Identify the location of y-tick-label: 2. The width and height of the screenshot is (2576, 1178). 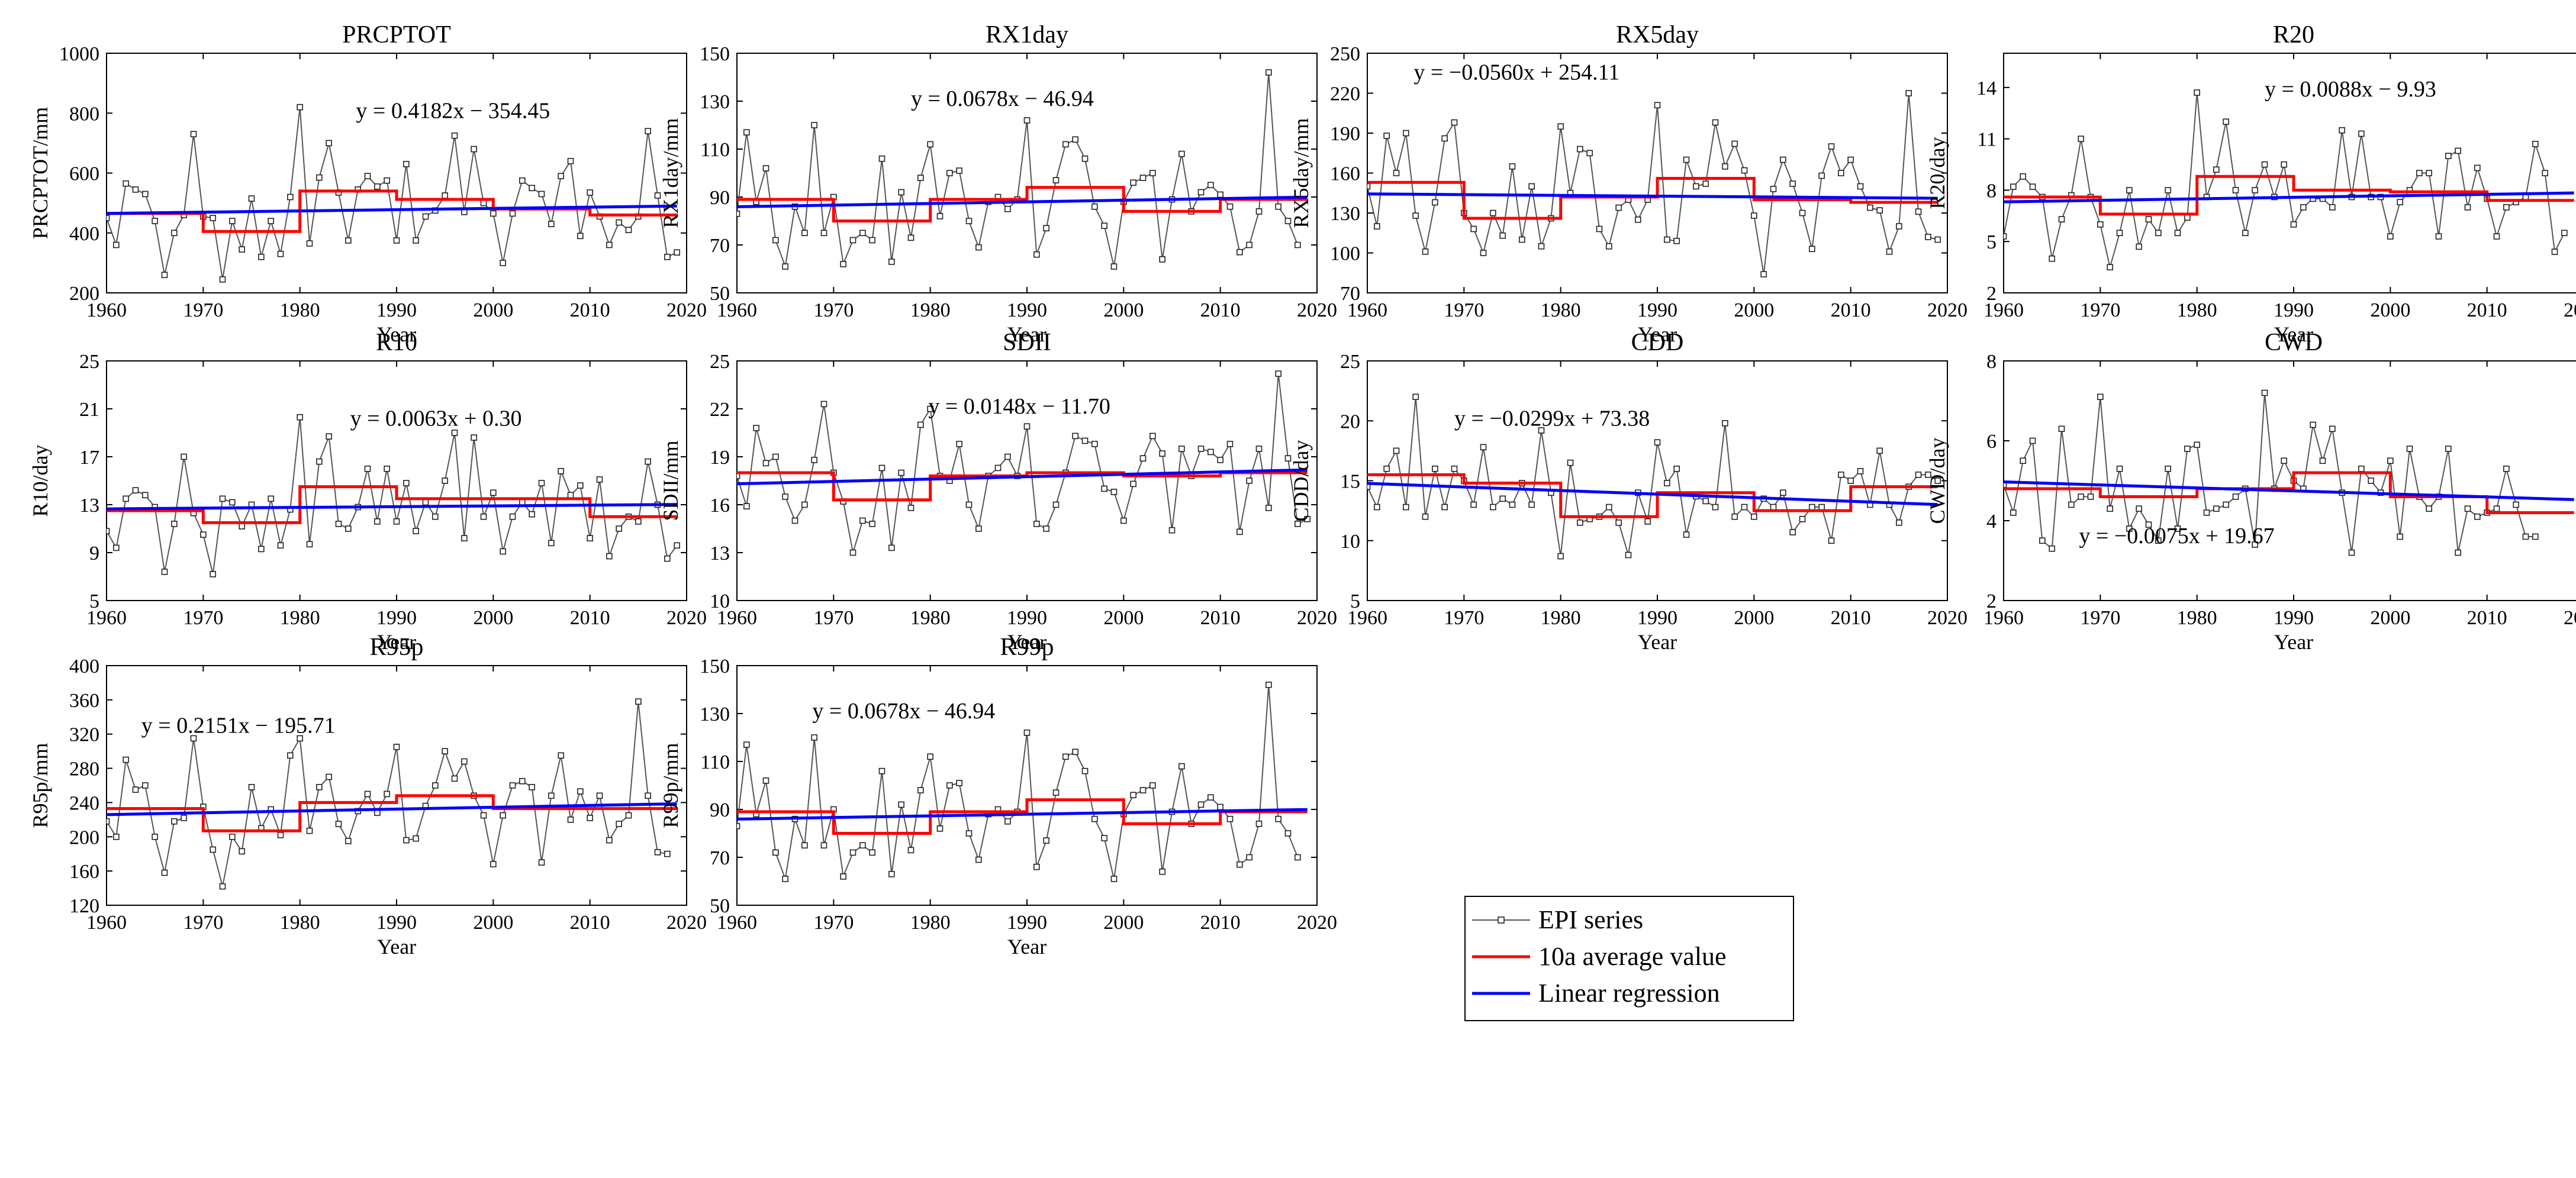
(1992, 601).